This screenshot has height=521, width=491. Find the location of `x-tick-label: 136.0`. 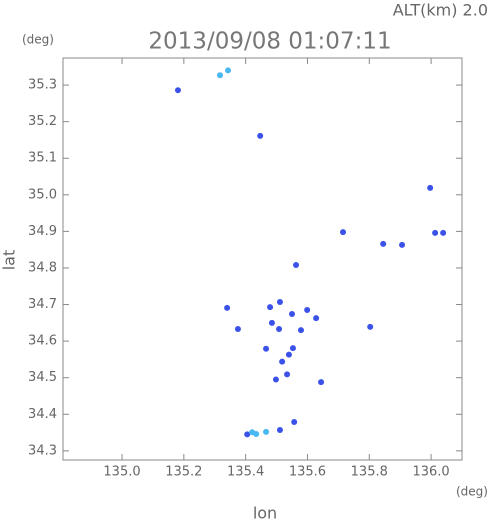

x-tick-label: 136.0 is located at coordinates (430, 472).